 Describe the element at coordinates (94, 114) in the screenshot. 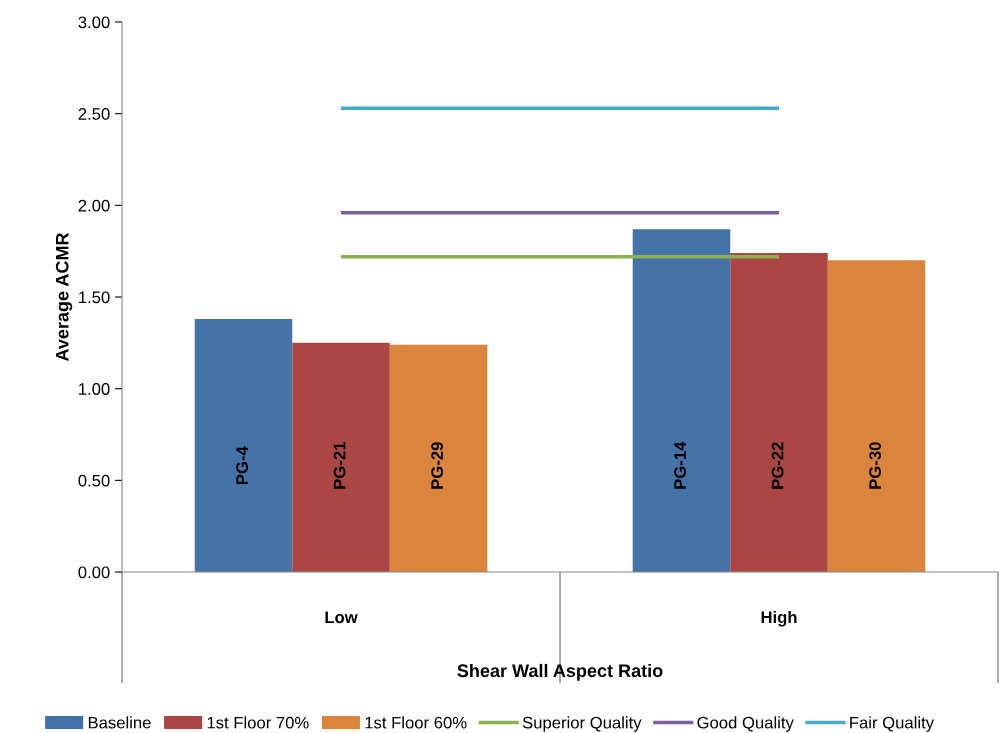

I see `y-tick-label: 2.50` at that location.